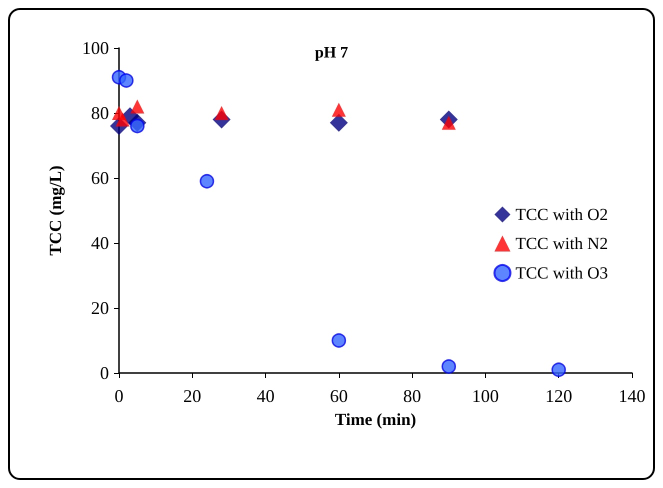  What do you see at coordinates (412, 396) in the screenshot?
I see `x-tick-label: 80` at bounding box center [412, 396].